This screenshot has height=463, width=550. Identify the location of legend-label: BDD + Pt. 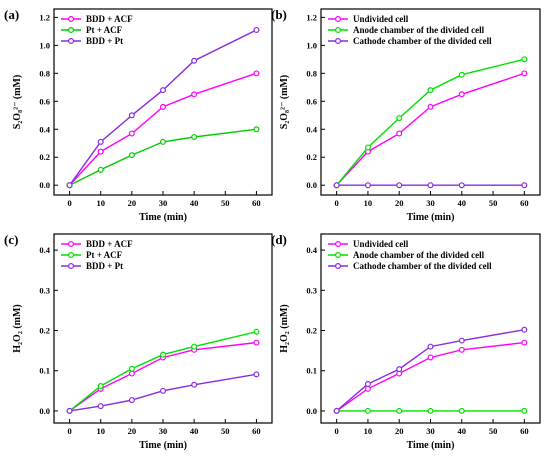
(104, 266).